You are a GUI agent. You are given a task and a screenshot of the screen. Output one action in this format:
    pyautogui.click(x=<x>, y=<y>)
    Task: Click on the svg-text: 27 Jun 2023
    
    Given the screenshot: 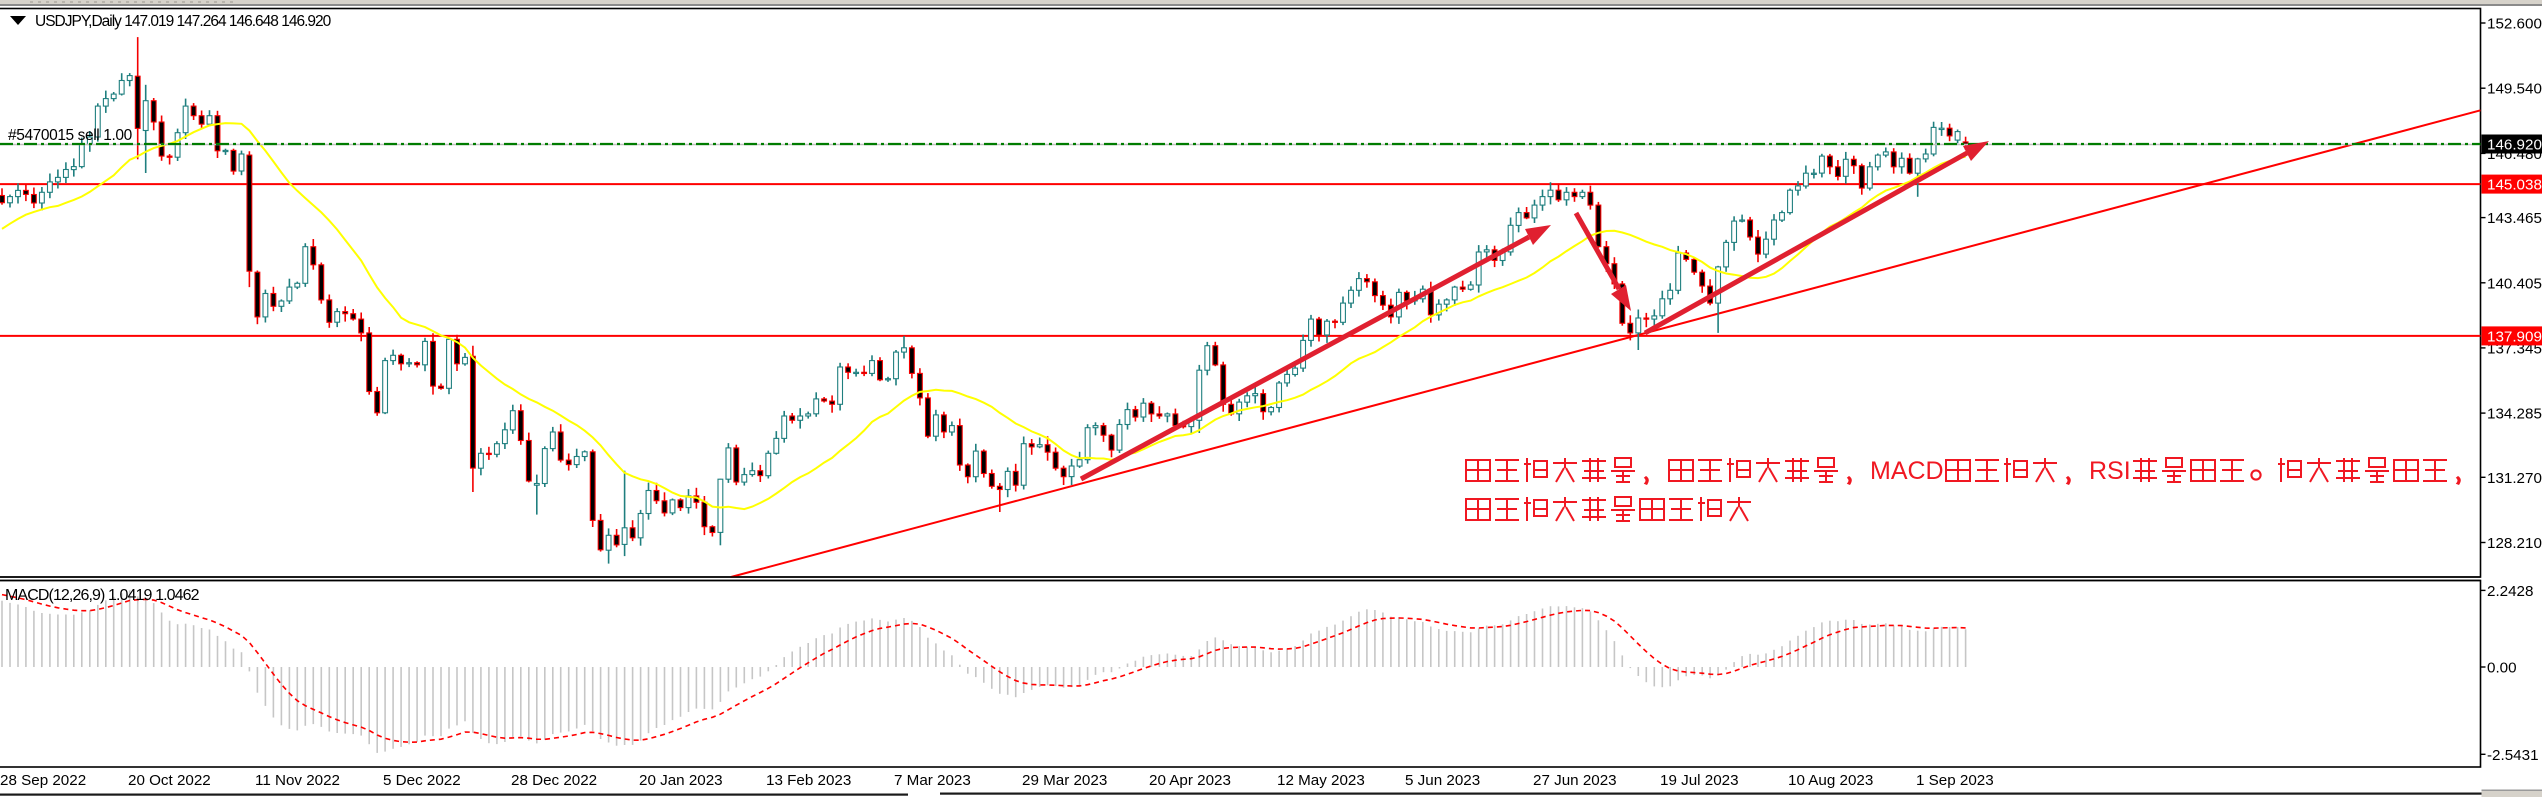 What is the action you would take?
    pyautogui.click(x=1575, y=780)
    